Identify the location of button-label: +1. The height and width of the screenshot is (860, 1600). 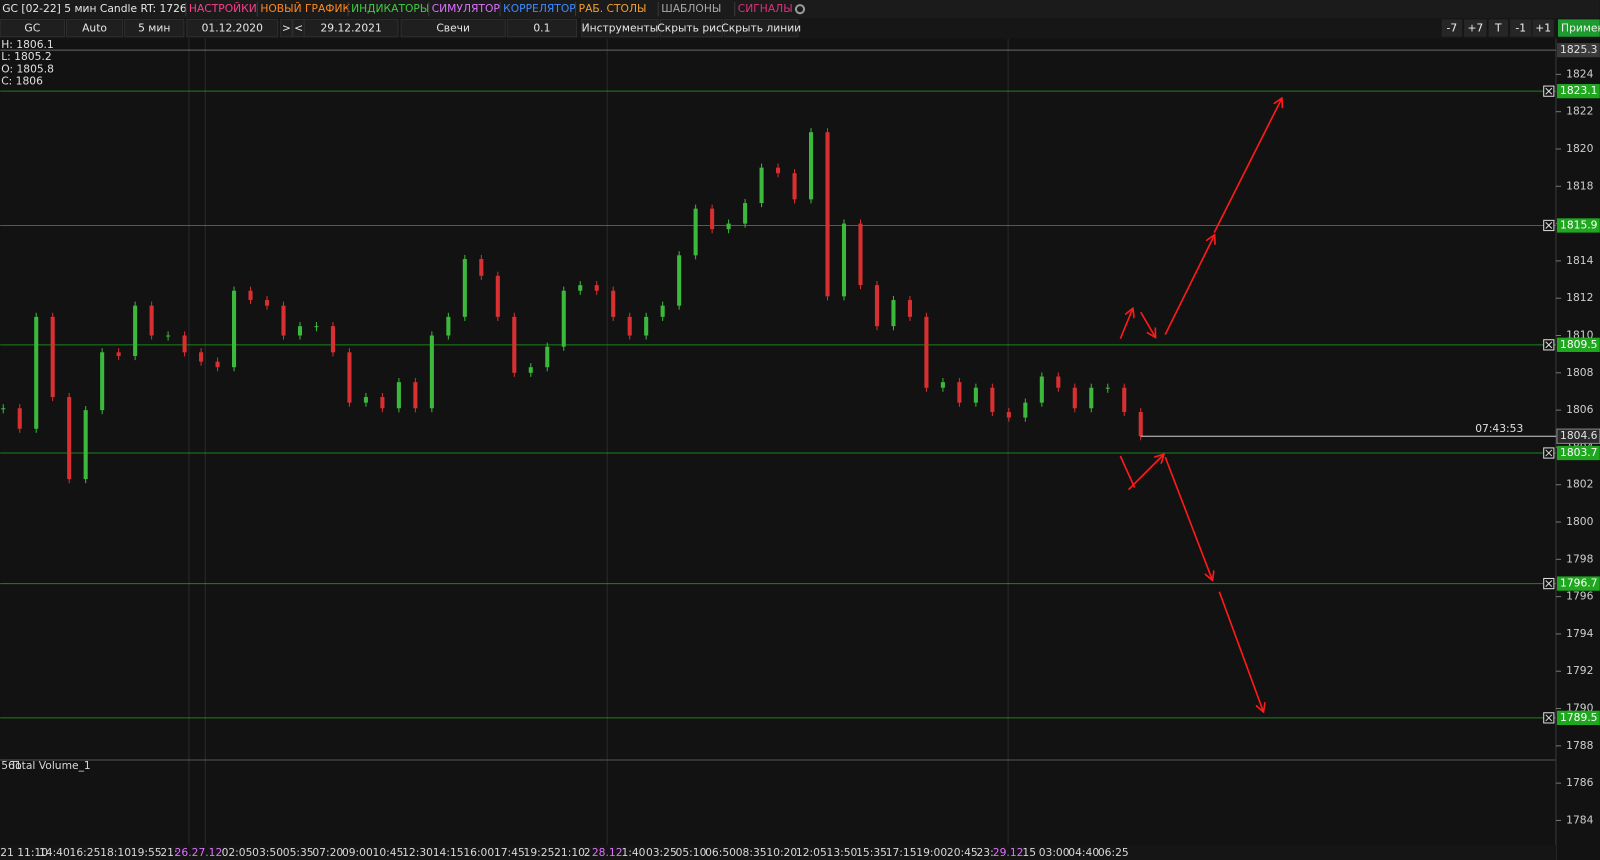
(1543, 28).